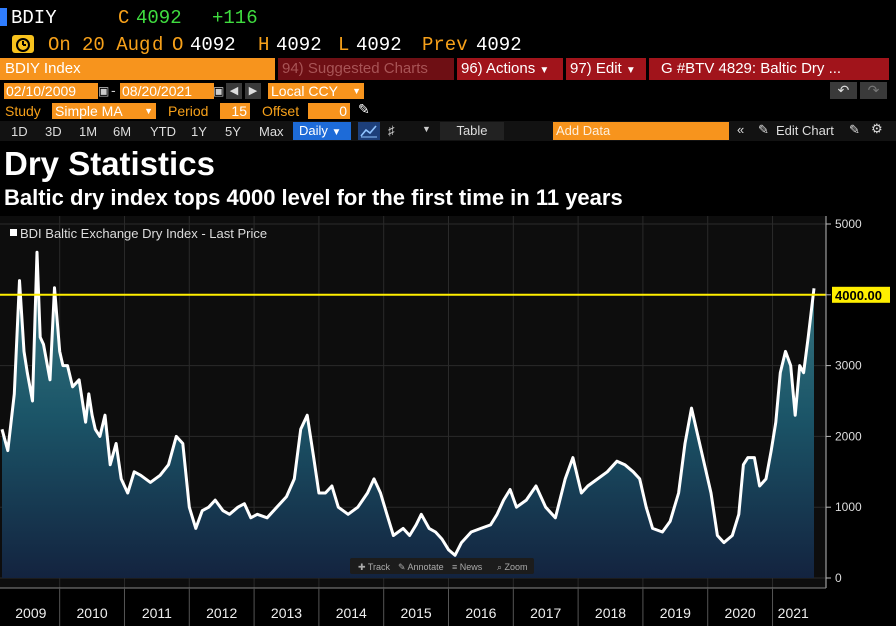 This screenshot has width=896, height=626. Describe the element at coordinates (281, 111) in the screenshot. I see `offset-label: Offset` at that location.